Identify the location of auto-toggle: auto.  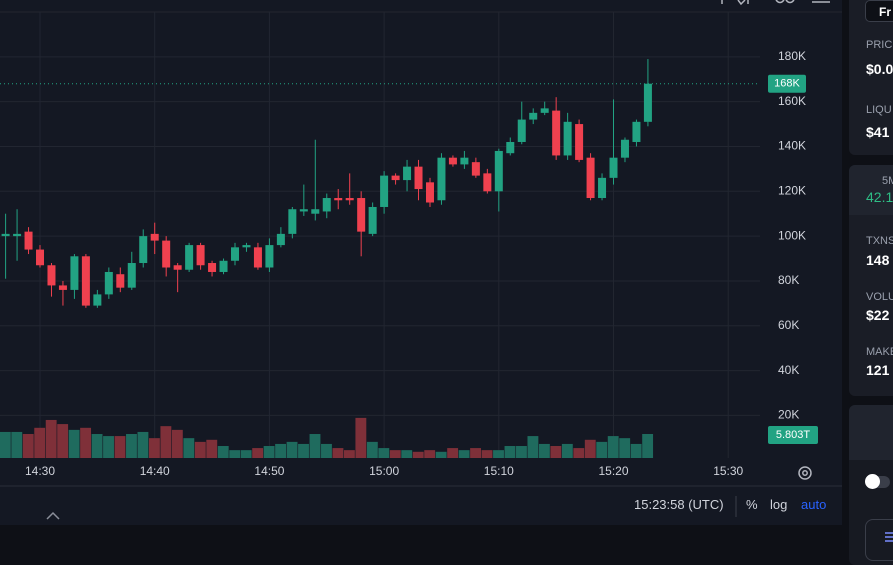
(814, 504).